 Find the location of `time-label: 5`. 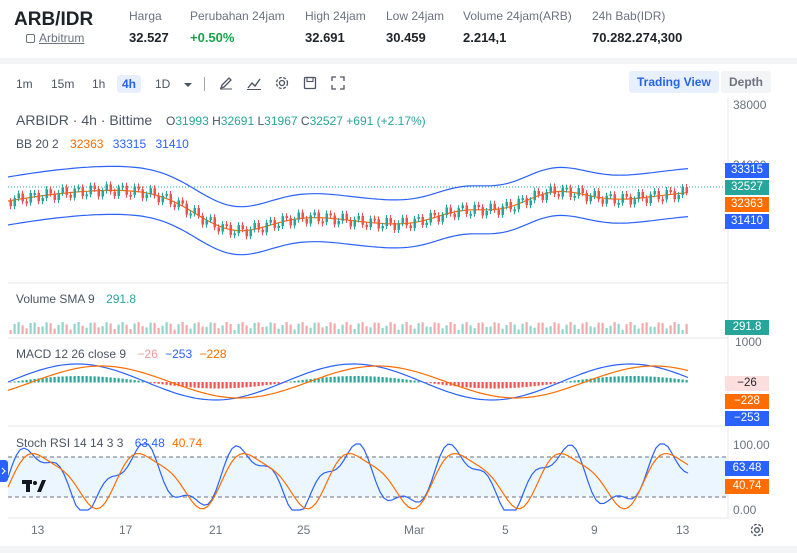

time-label: 5 is located at coordinates (505, 530).